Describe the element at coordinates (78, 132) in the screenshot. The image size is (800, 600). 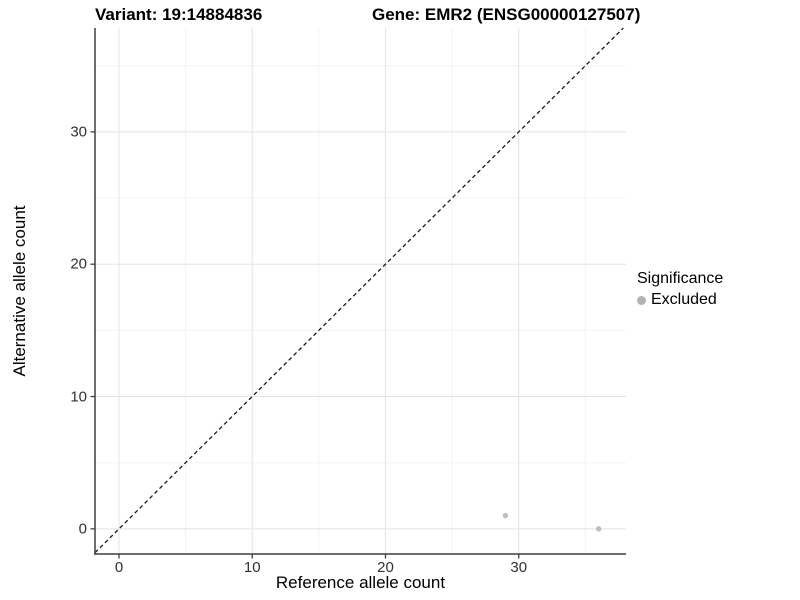
I see `y-tick-label: 30` at that location.